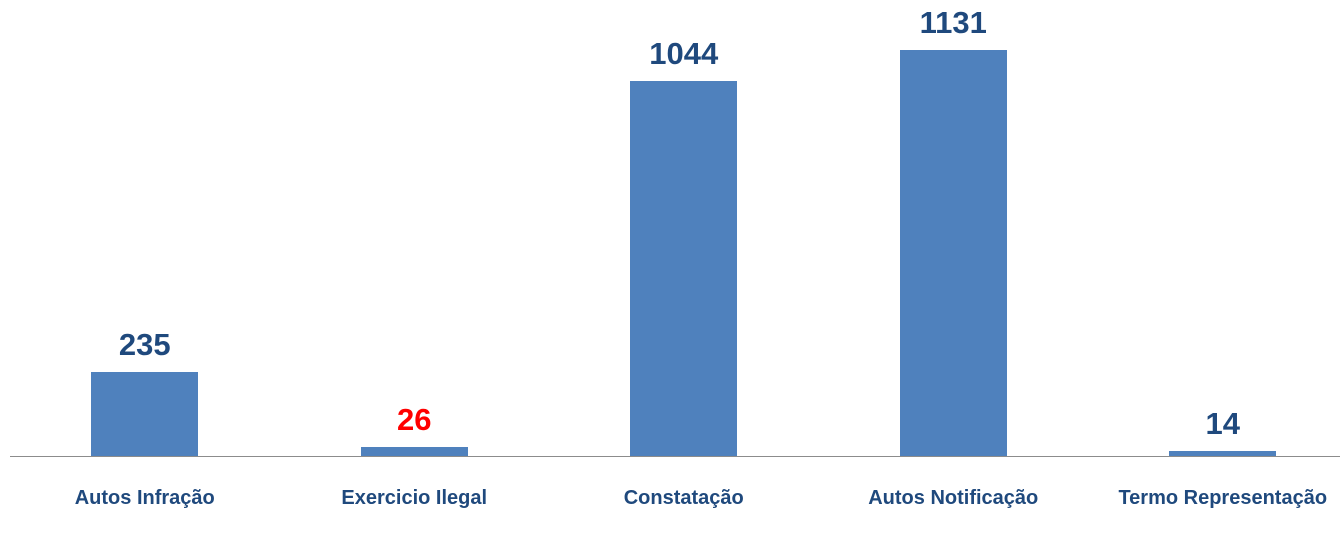 The image size is (1340, 552). Describe the element at coordinates (675, 456) in the screenshot. I see `baseline` at that location.